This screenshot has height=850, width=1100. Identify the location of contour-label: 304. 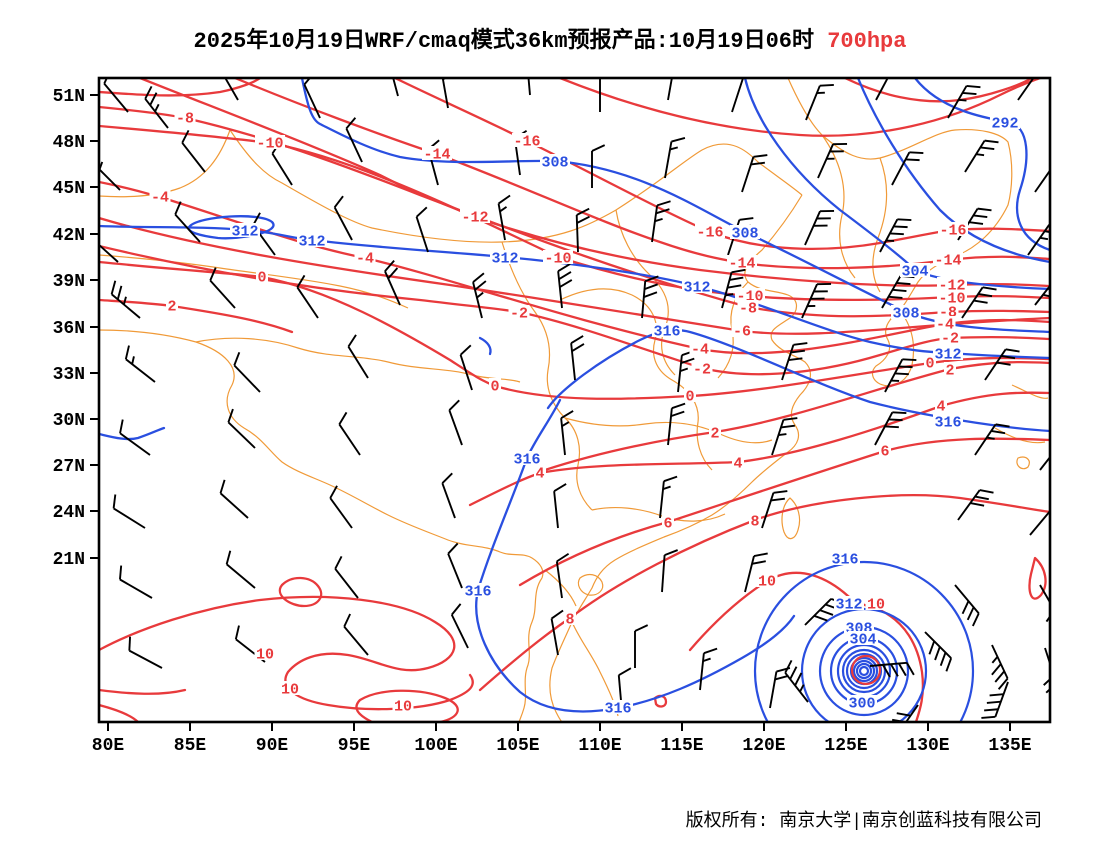
(862, 640).